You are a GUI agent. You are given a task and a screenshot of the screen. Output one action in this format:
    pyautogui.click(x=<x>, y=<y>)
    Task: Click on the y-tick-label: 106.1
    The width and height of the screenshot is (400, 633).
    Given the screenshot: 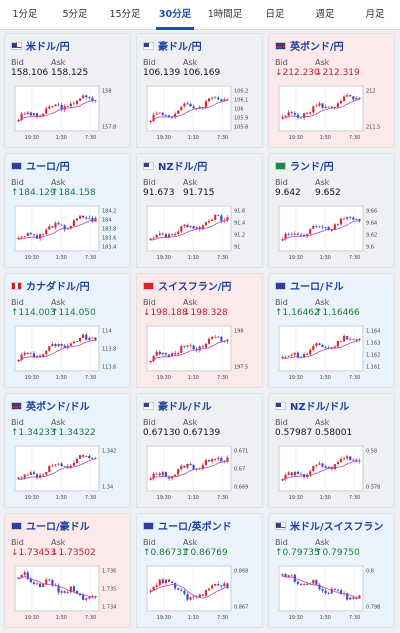 What is the action you would take?
    pyautogui.click(x=241, y=101)
    